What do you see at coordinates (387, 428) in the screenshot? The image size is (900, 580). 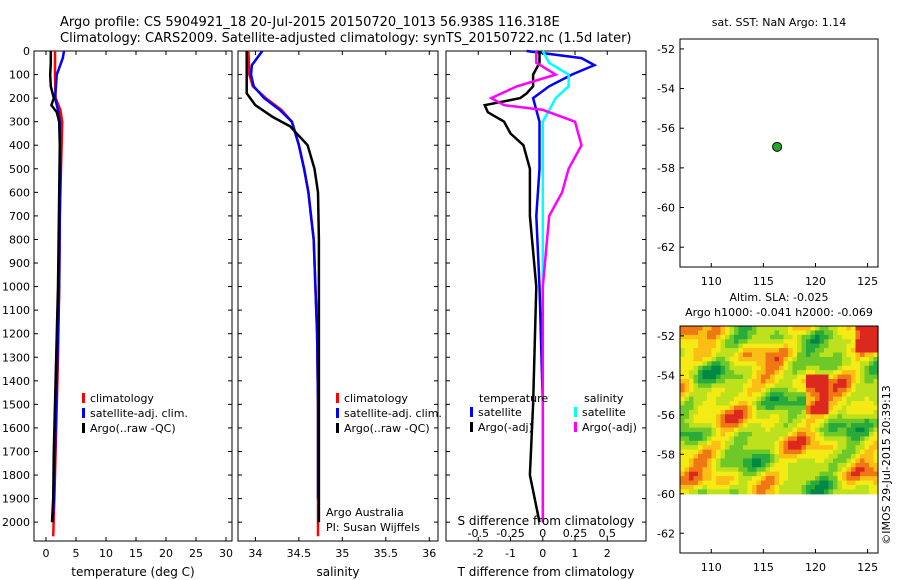 I see `legend-label: Argo(..raw -QC)` at bounding box center [387, 428].